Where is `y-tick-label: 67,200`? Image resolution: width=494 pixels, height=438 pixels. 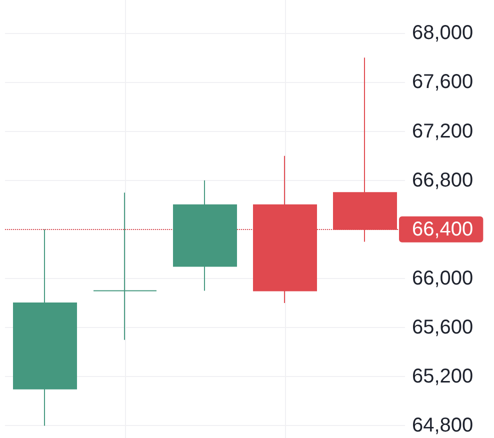 y-tick-label: 67,200 is located at coordinates (443, 131).